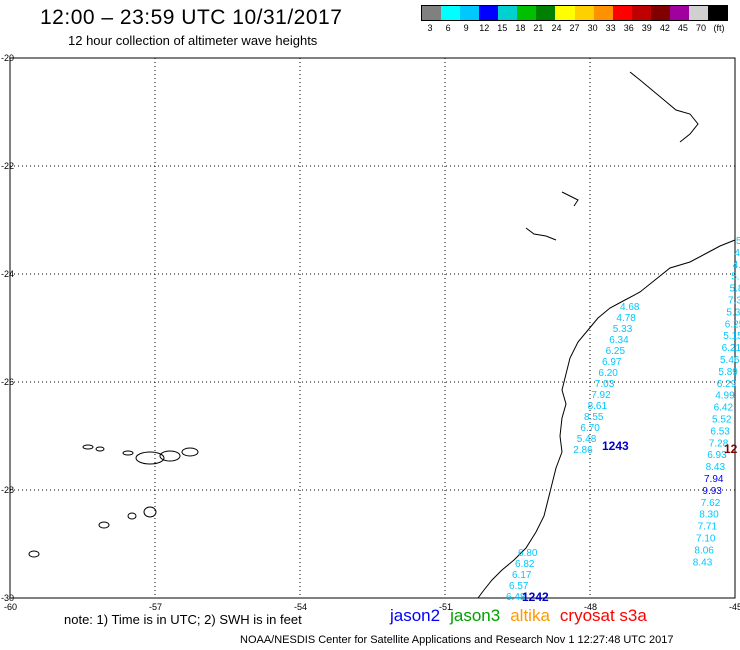 This screenshot has width=740, height=650. I want to click on color-scale-label: 21, so click(538, 28).